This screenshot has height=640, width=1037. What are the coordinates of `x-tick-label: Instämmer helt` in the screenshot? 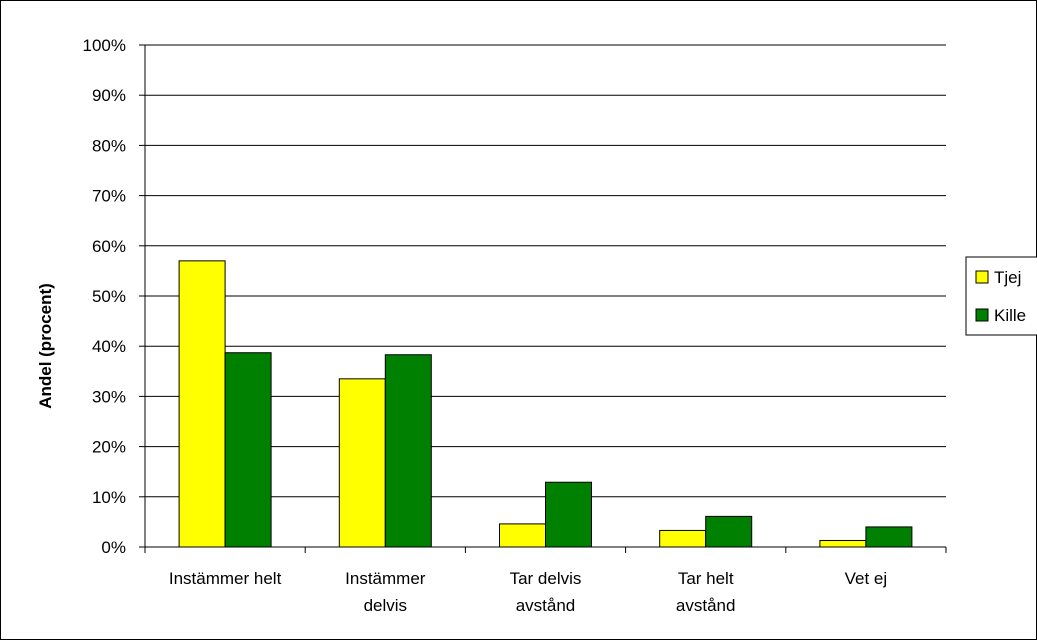 It's located at (225, 578).